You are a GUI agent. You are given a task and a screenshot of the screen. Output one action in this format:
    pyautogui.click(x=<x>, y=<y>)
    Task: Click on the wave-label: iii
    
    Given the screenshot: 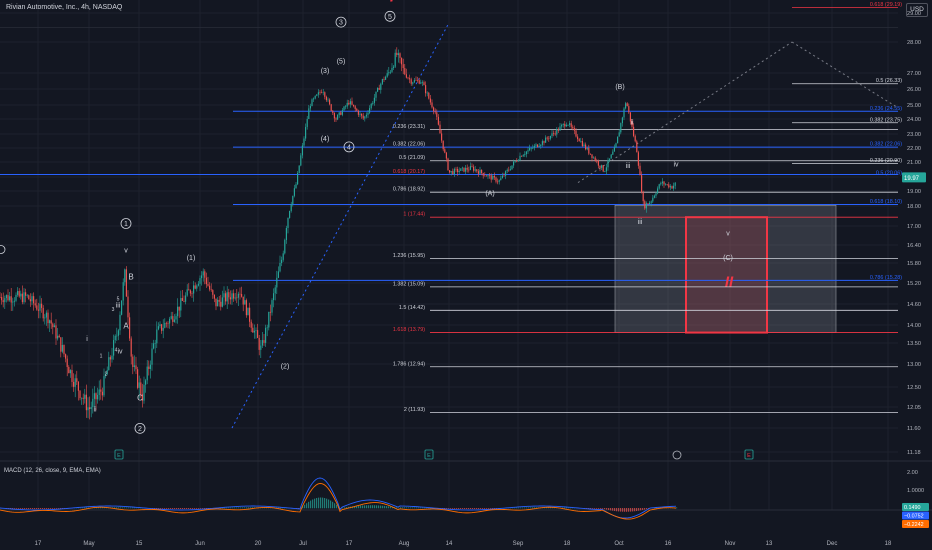 What is the action you would take?
    pyautogui.click(x=118, y=306)
    